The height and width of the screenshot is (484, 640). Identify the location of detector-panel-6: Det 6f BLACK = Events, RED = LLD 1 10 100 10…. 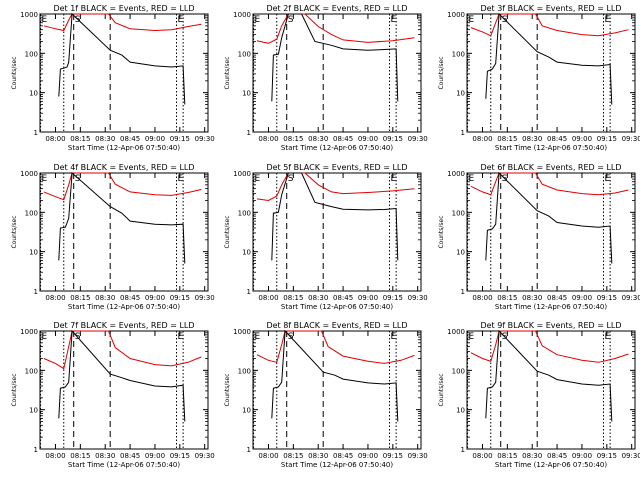
(539, 237).